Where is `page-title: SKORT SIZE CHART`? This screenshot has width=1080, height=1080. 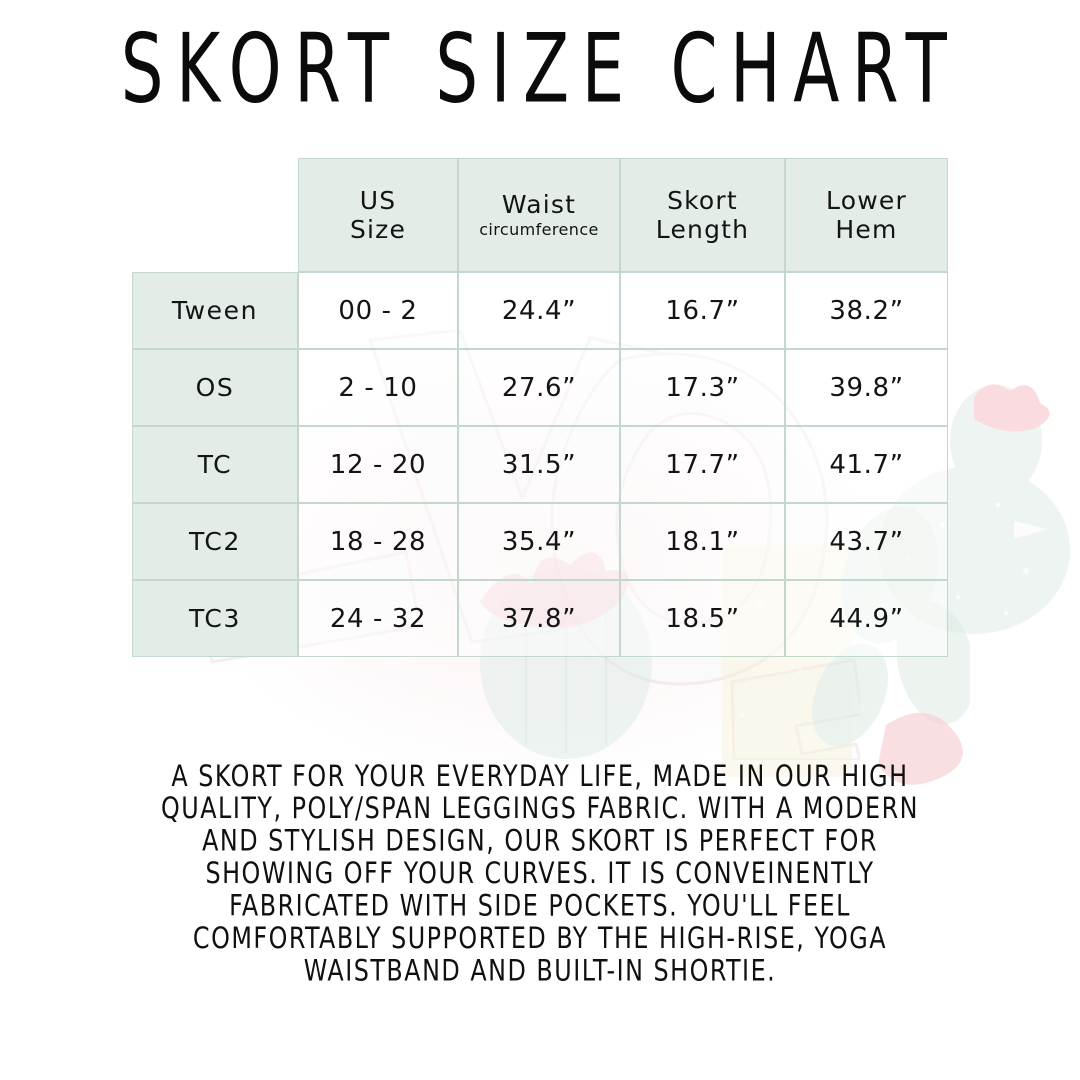
page-title: SKORT SIZE CHART is located at coordinates (540, 69).